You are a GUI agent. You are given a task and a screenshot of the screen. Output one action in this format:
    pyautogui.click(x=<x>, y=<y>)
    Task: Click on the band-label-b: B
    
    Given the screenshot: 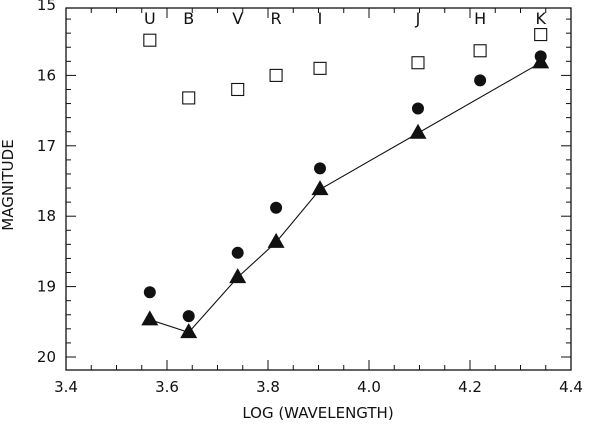 What is the action you would take?
    pyautogui.click(x=188, y=18)
    